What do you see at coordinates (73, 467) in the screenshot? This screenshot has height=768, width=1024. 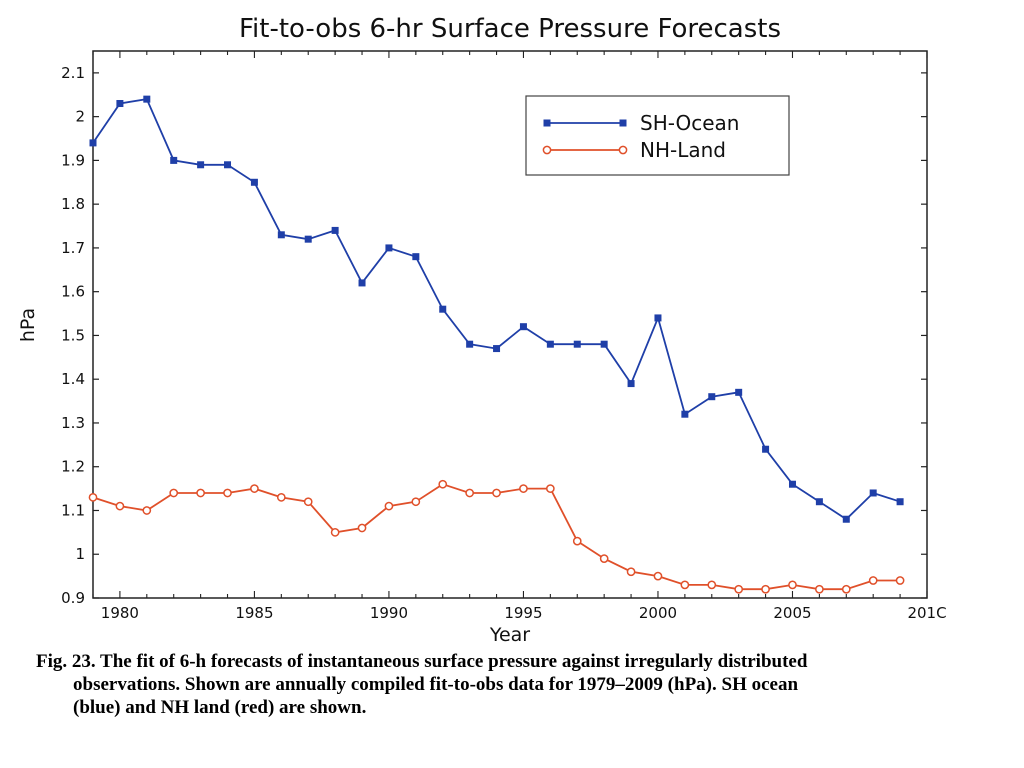 I see `y-tick-label: 1.2` at bounding box center [73, 467].